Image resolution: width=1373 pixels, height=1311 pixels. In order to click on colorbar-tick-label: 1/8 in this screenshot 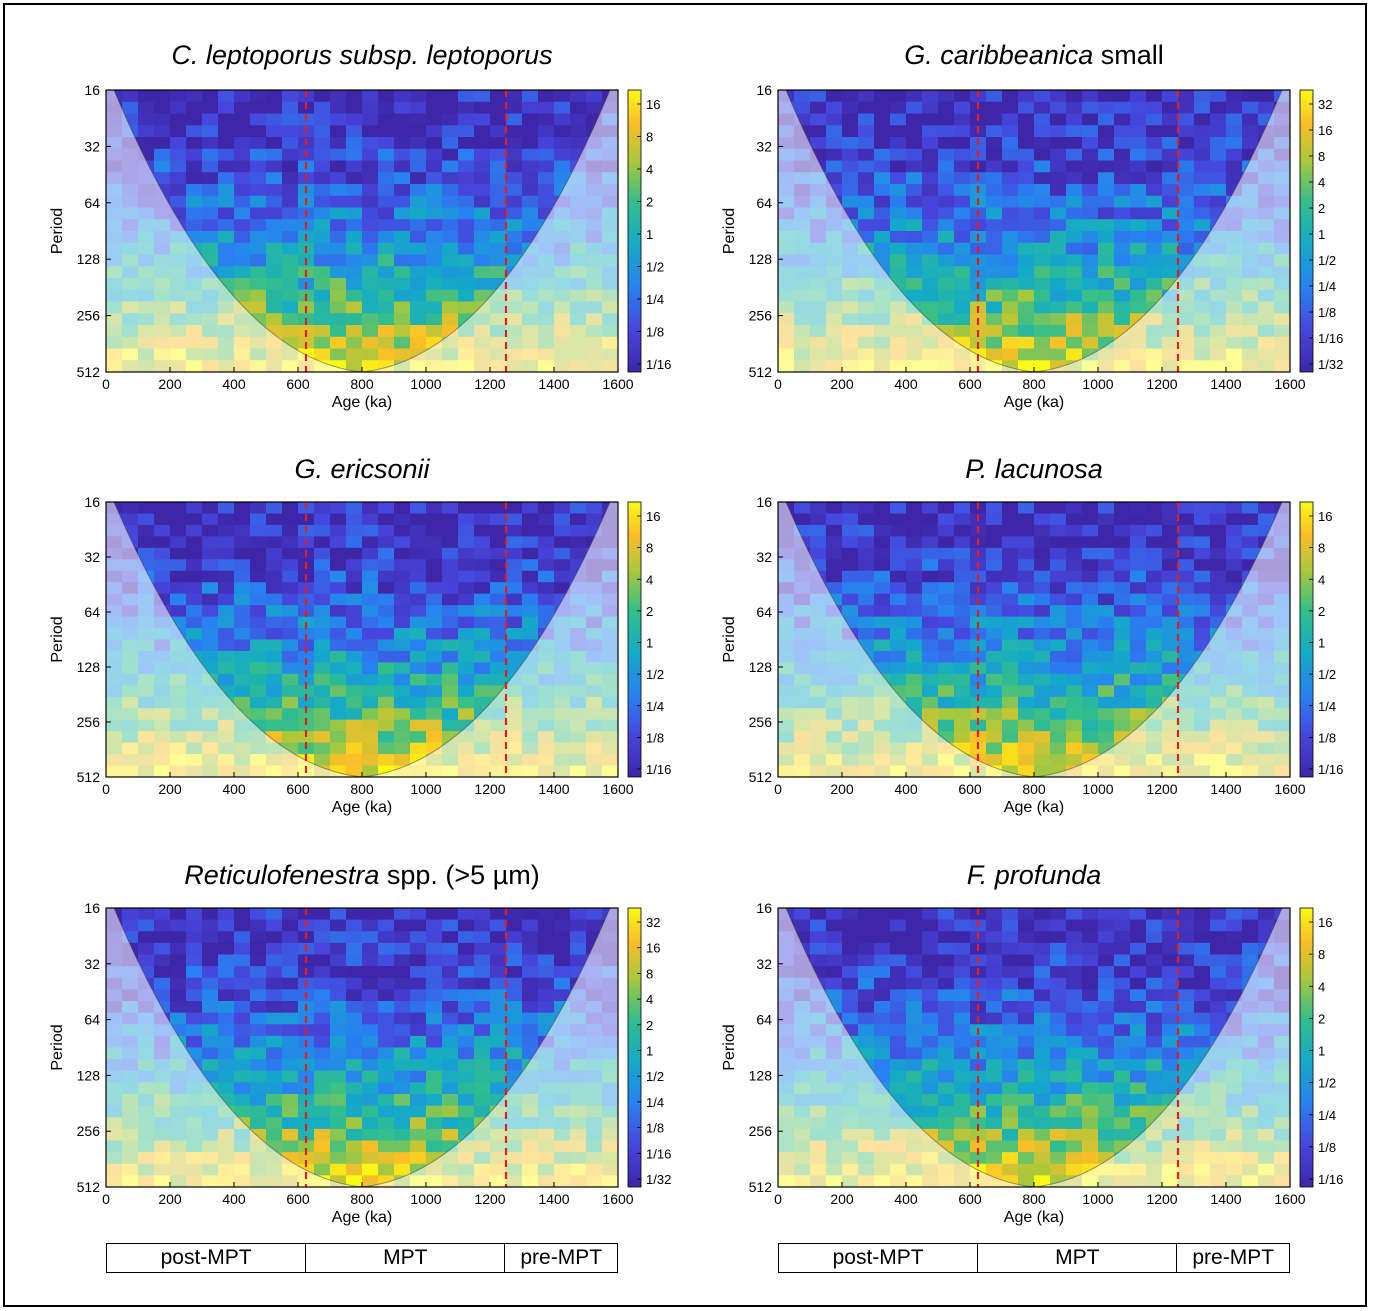, I will do `click(655, 332)`.